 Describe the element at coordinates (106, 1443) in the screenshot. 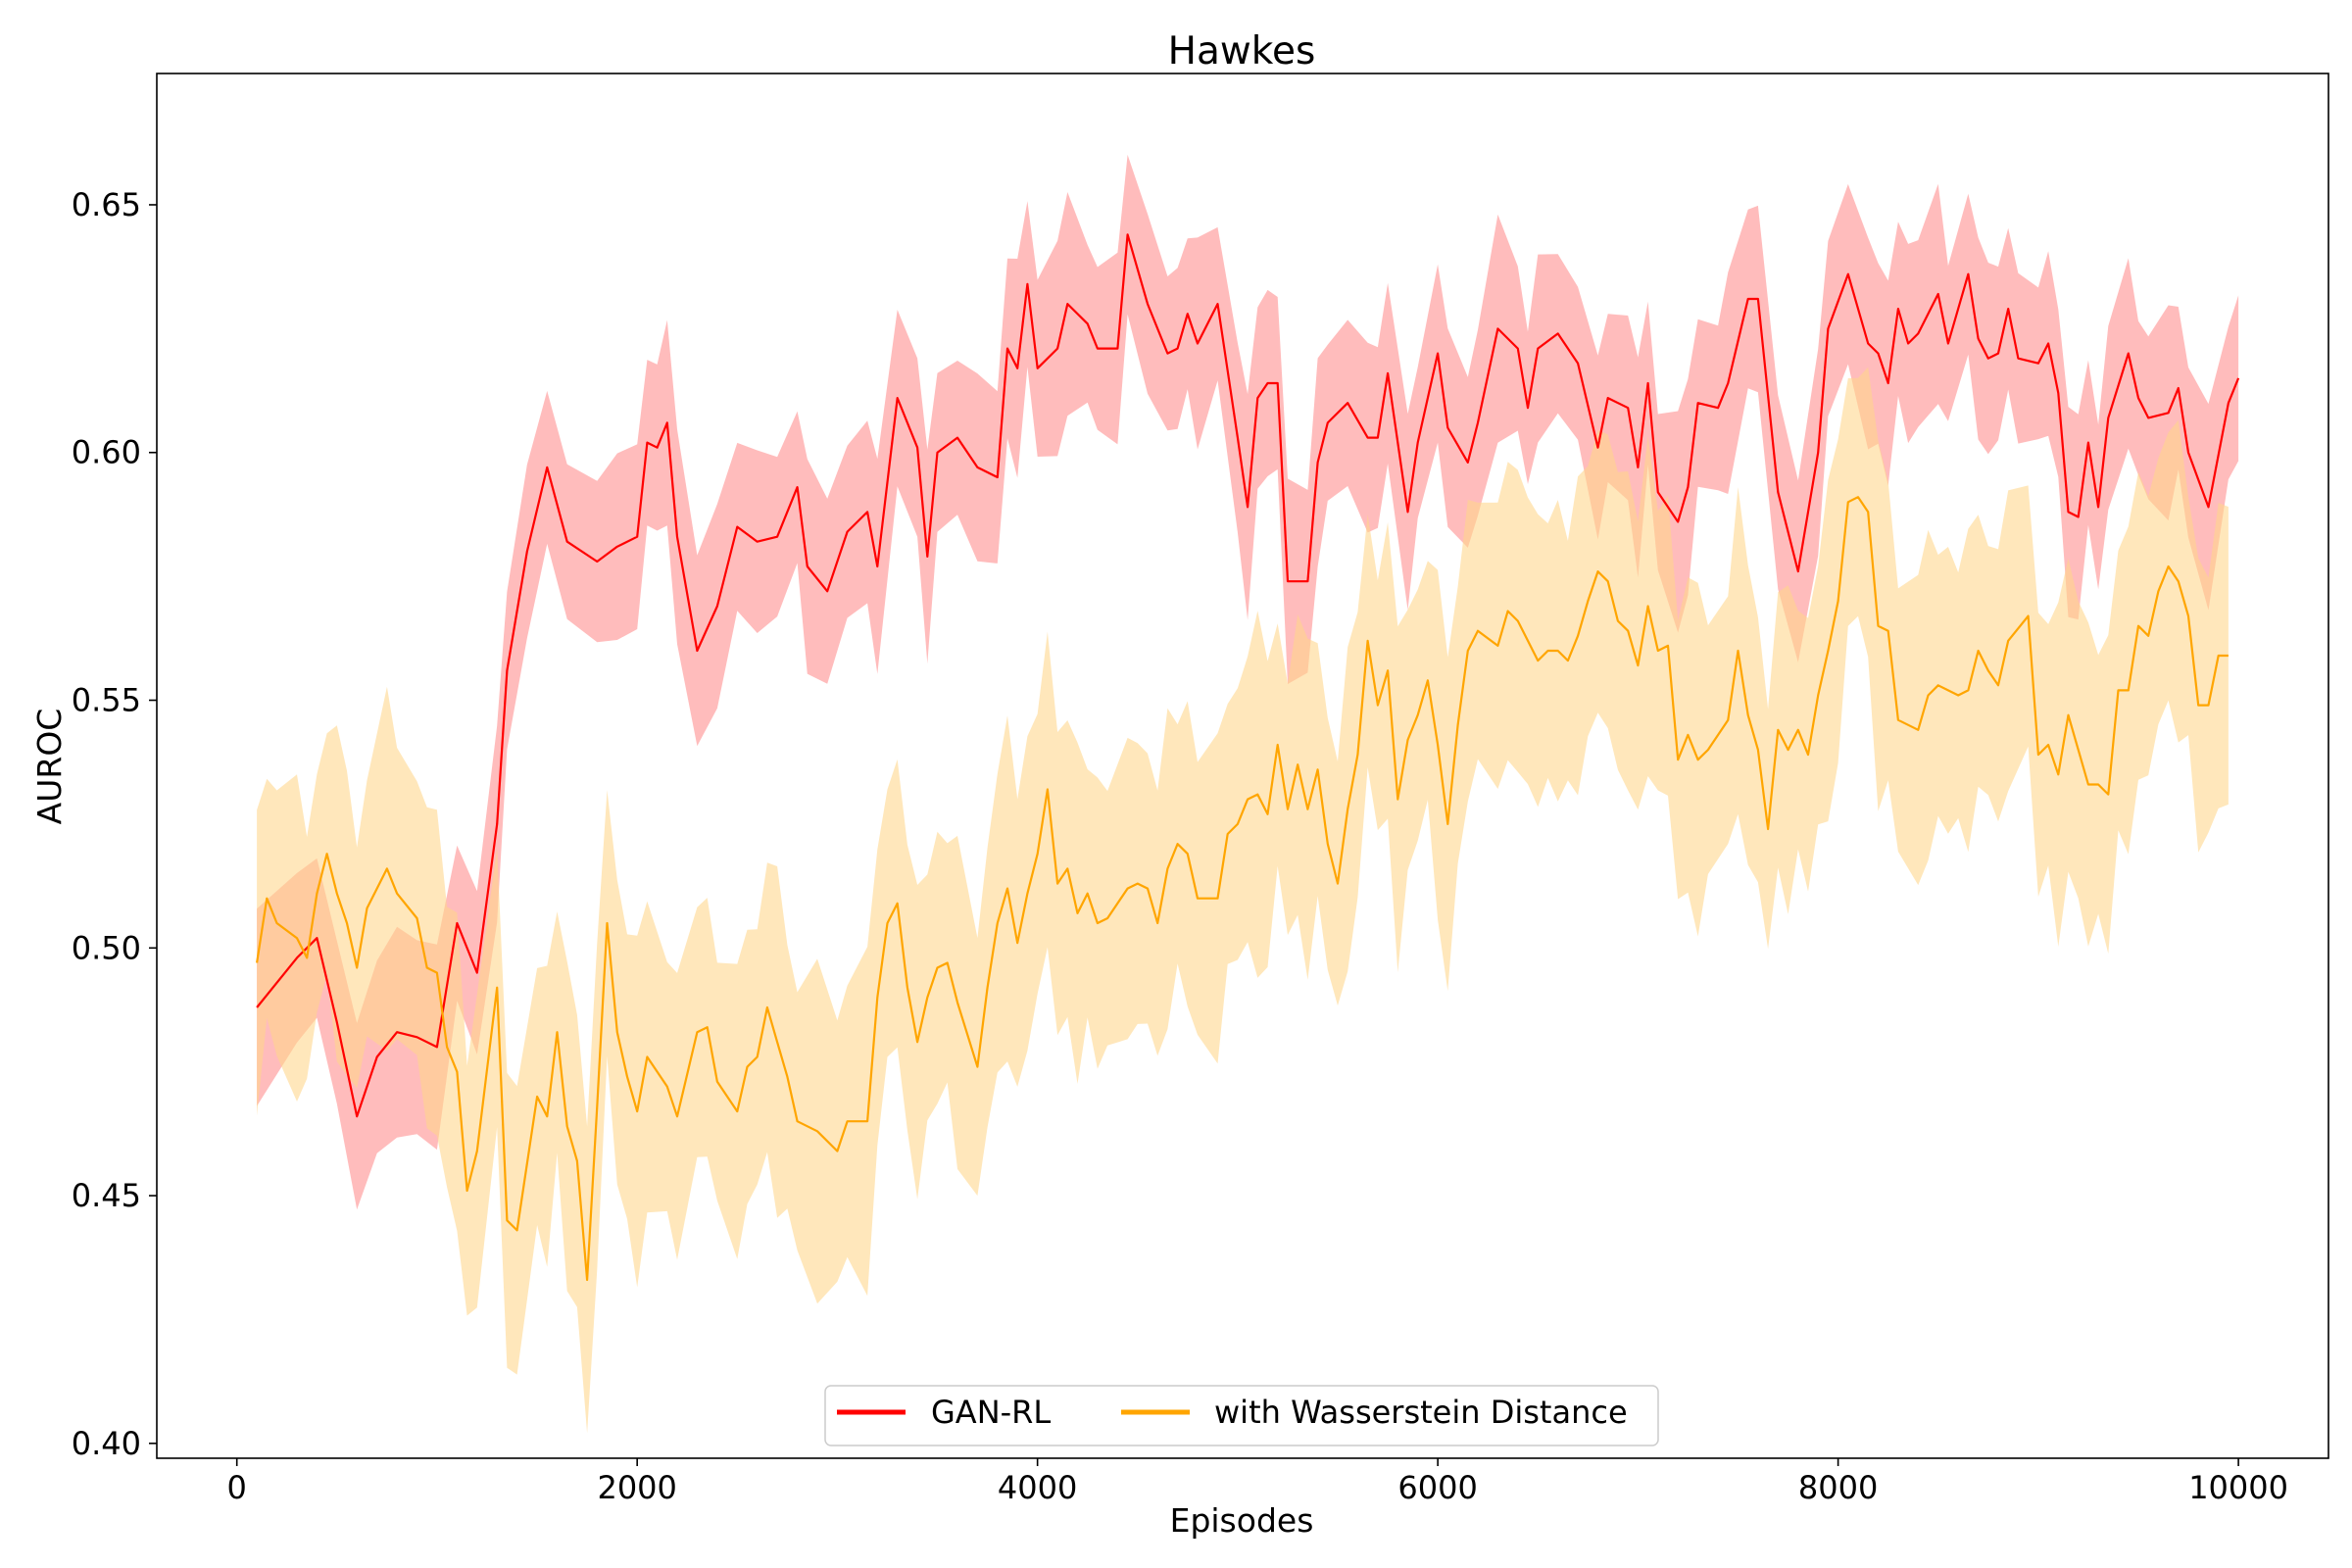

I see `y-tick-label: 0.40` at that location.